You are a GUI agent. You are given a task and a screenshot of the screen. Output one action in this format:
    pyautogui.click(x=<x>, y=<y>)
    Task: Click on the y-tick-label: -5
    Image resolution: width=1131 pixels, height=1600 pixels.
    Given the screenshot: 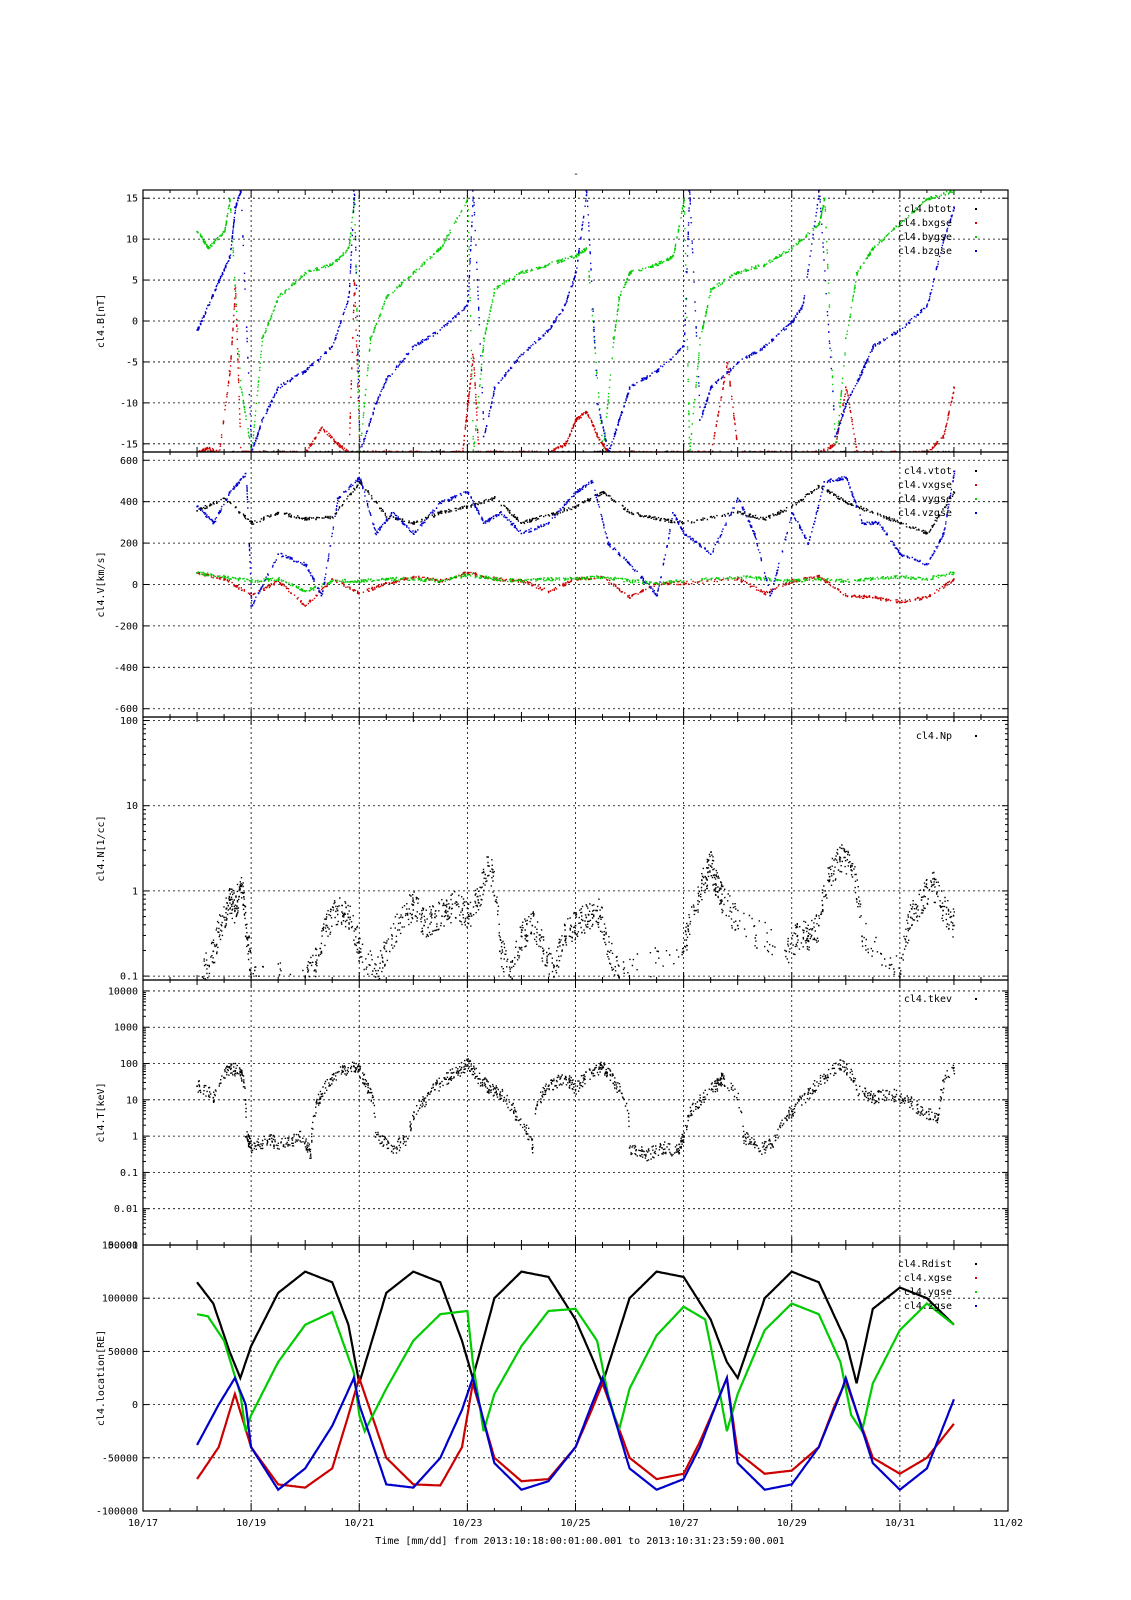 What is the action you would take?
    pyautogui.click(x=132, y=362)
    